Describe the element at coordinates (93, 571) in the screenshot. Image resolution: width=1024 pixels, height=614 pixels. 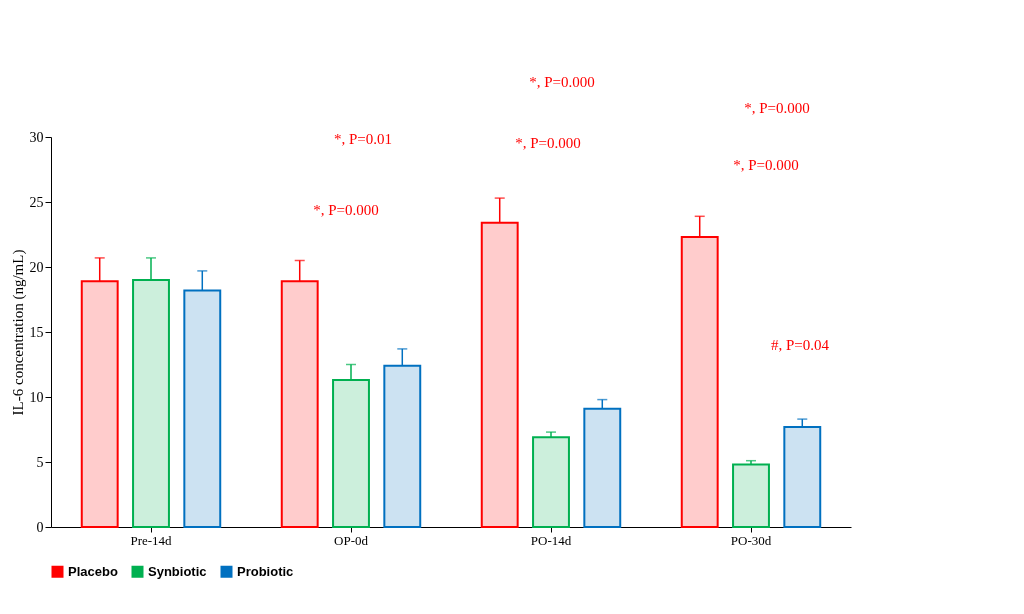
I see `legend-label: Placebo` at that location.